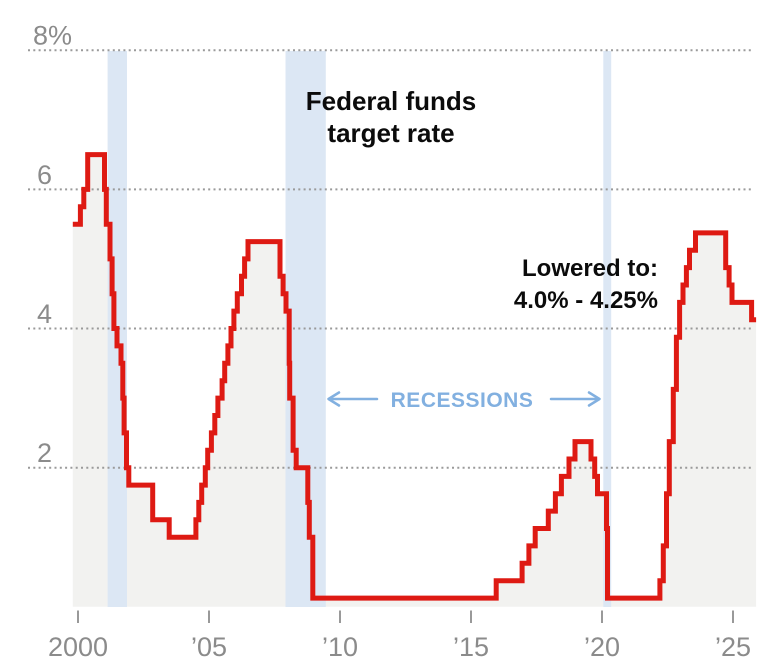 Image resolution: width=780 pixels, height=664 pixels. I want to click on y-axis-tick-label: 8%, so click(52, 36).